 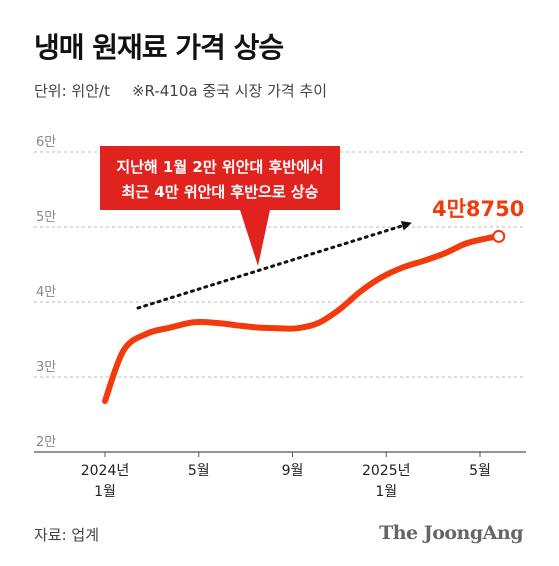 I want to click on y-tick-label: 4만, so click(x=46, y=292).